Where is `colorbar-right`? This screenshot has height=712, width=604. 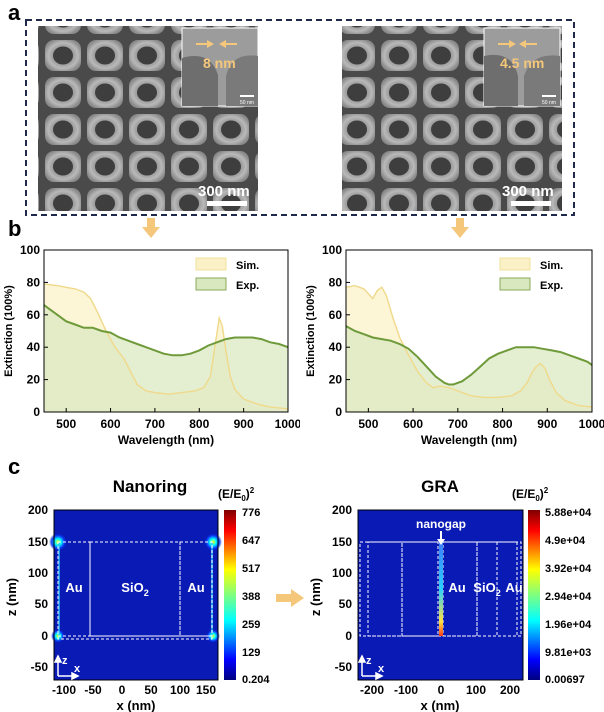 colorbar-right is located at coordinates (534, 595).